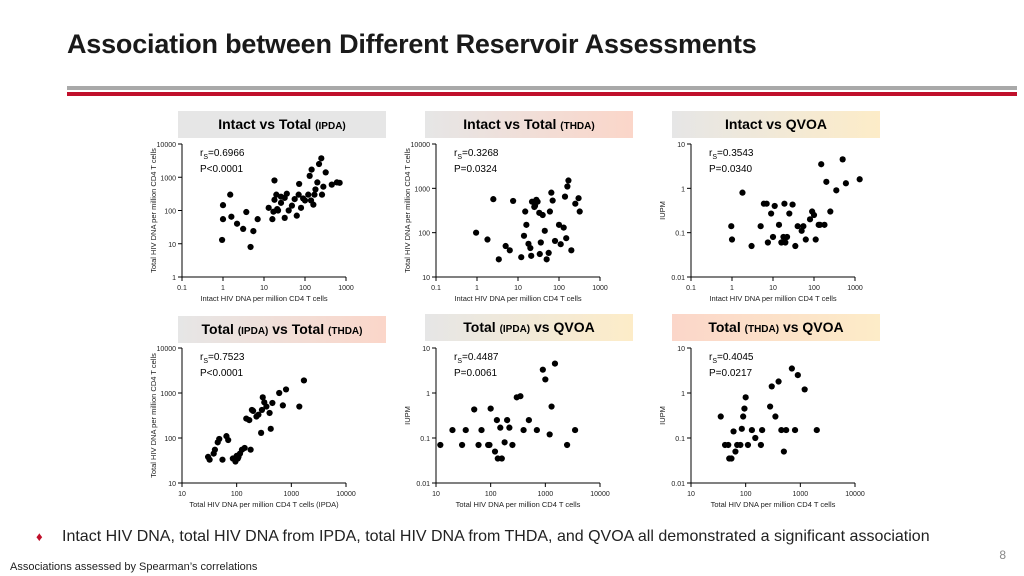 This screenshot has height=576, width=1024. What do you see at coordinates (223, 288) in the screenshot?
I see `x-tick-label: 1` at bounding box center [223, 288].